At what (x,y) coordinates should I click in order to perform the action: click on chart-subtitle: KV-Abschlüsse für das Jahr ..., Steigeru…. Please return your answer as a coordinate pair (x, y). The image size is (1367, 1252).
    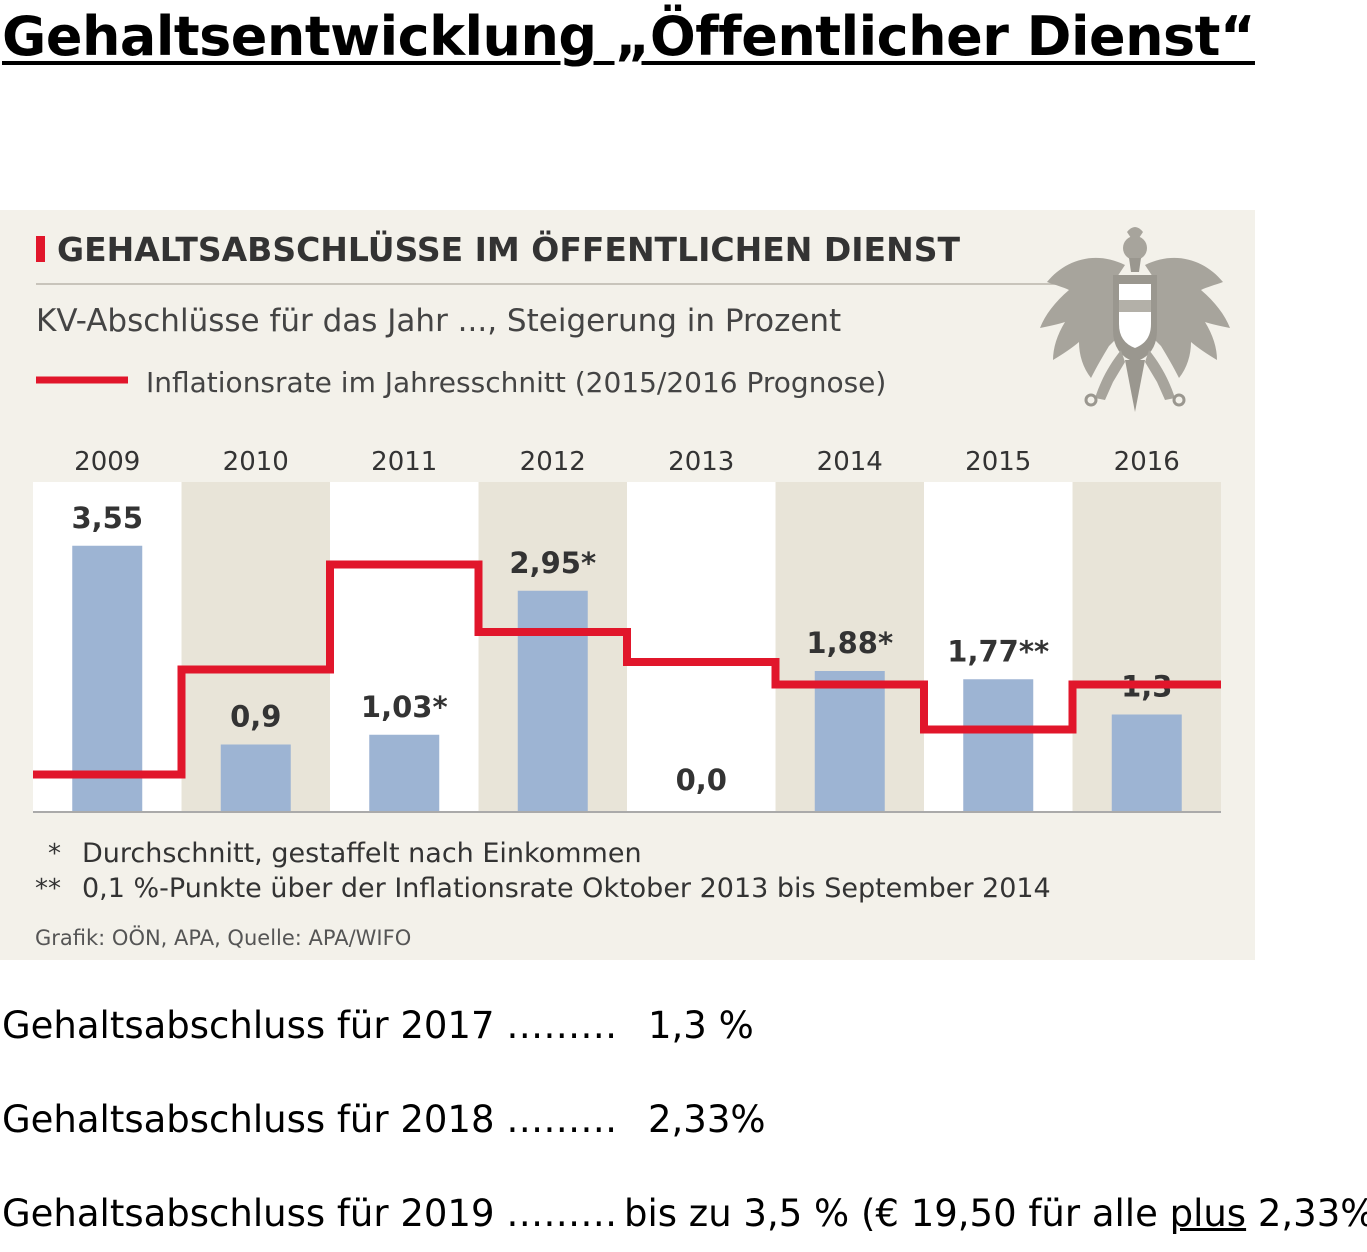
    Looking at the image, I should click on (438, 321).